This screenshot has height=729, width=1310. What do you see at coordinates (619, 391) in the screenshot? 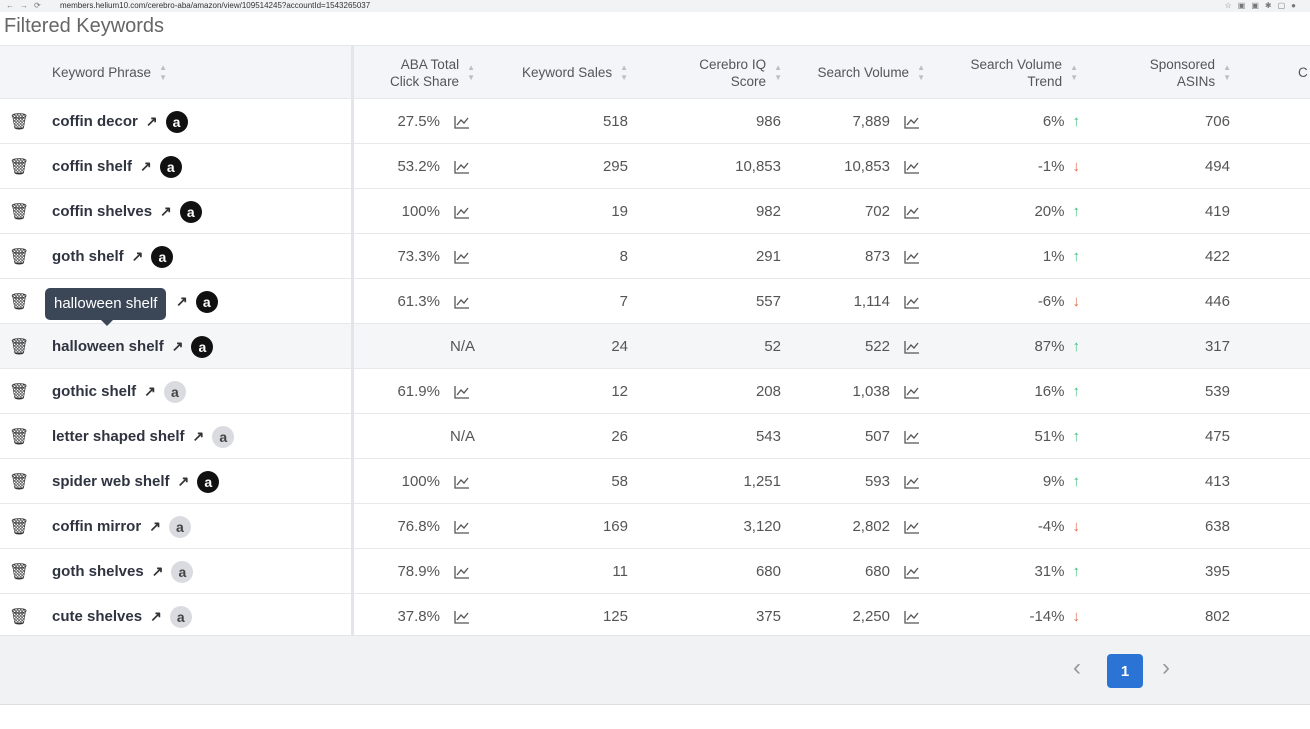
I see `keyword-sales: 12` at bounding box center [619, 391].